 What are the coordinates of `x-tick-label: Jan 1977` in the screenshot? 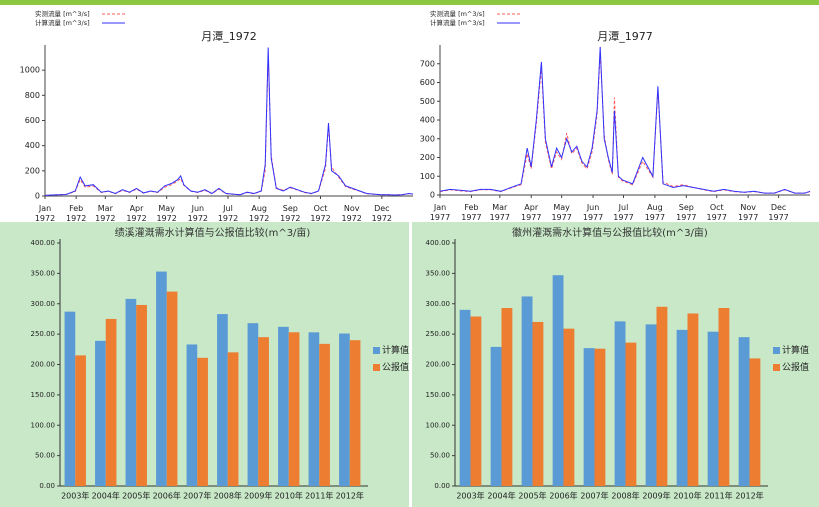 It's located at (440, 212).